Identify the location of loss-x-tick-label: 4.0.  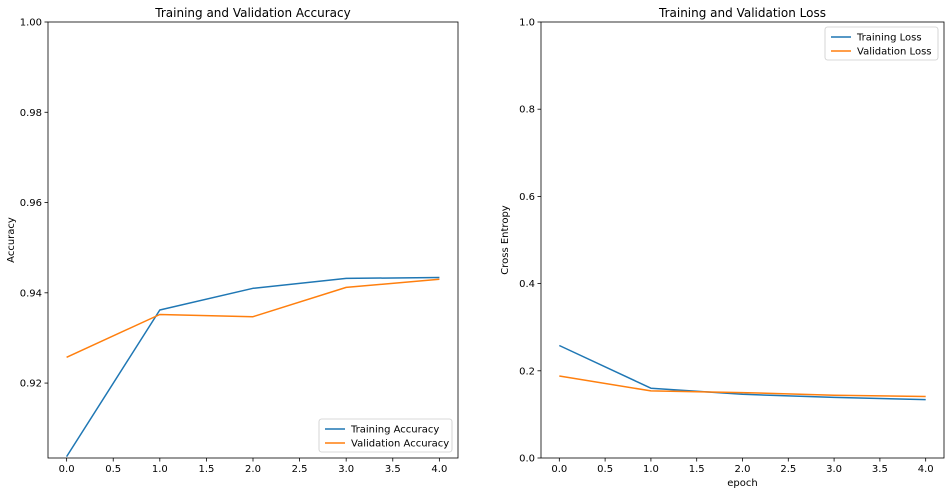
(926, 469).